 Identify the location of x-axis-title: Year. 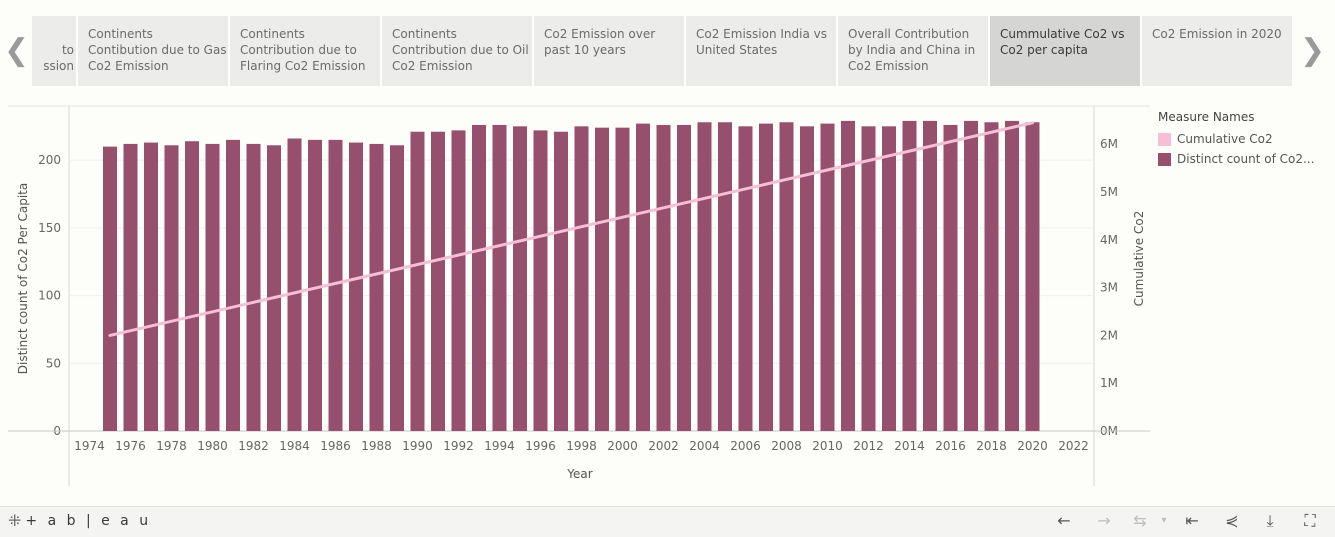
(579, 474).